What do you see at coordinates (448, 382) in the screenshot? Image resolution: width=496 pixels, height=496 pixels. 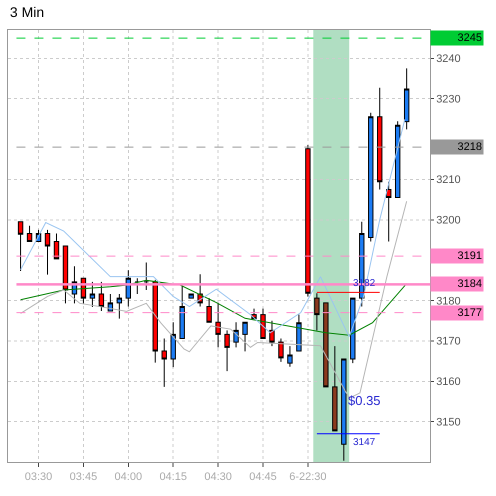 I see `y-tick-label: 3160` at bounding box center [448, 382].